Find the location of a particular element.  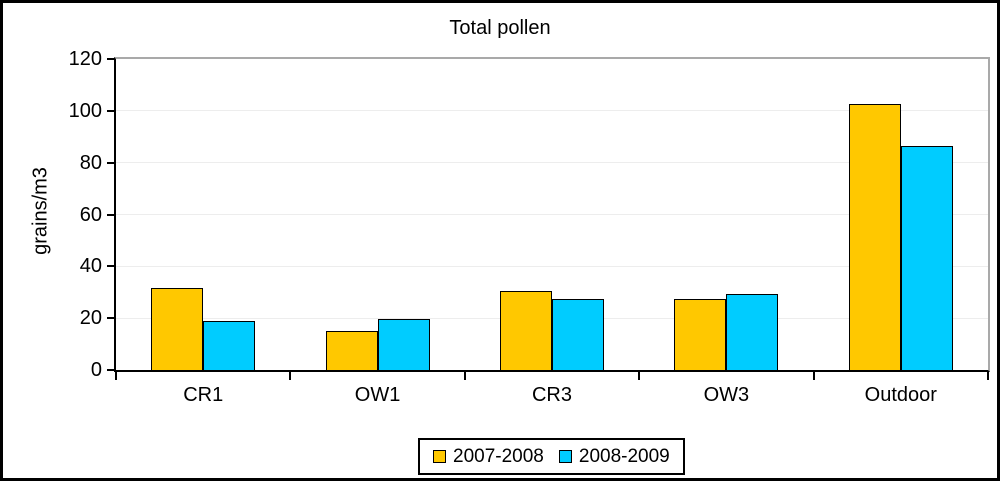

x-category-label: CR3 is located at coordinates (551, 395).